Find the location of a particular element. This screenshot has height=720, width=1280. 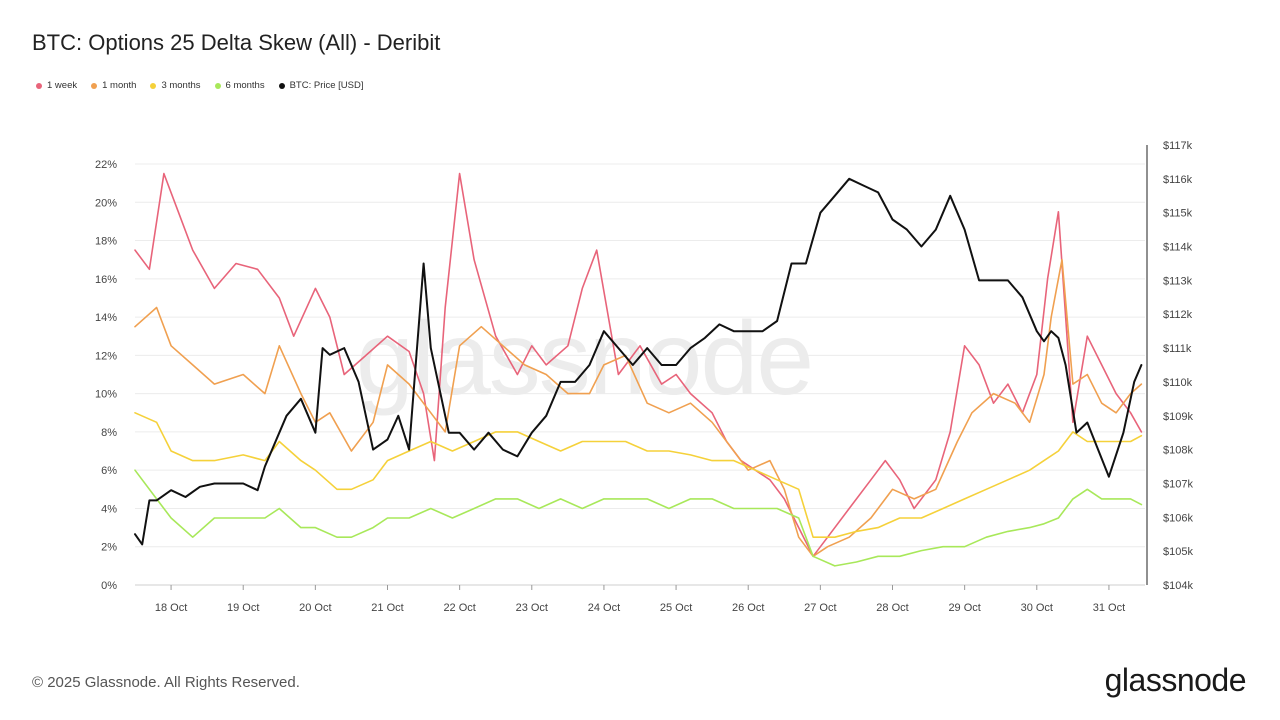

y-right-tick-label: $112k is located at coordinates (1178, 315).